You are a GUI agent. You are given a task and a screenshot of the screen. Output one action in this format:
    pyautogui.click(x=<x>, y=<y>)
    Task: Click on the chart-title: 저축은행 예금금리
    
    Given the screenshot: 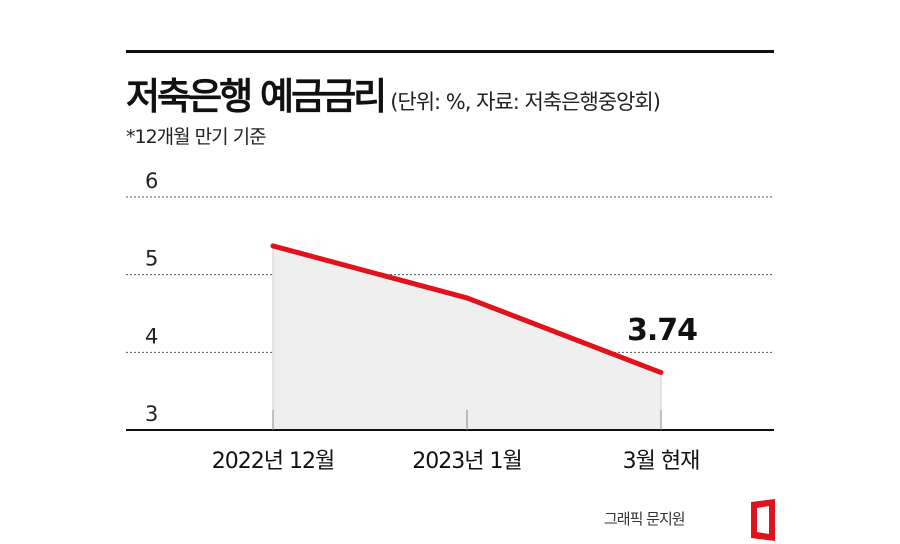 What is the action you would take?
    pyautogui.click(x=256, y=96)
    